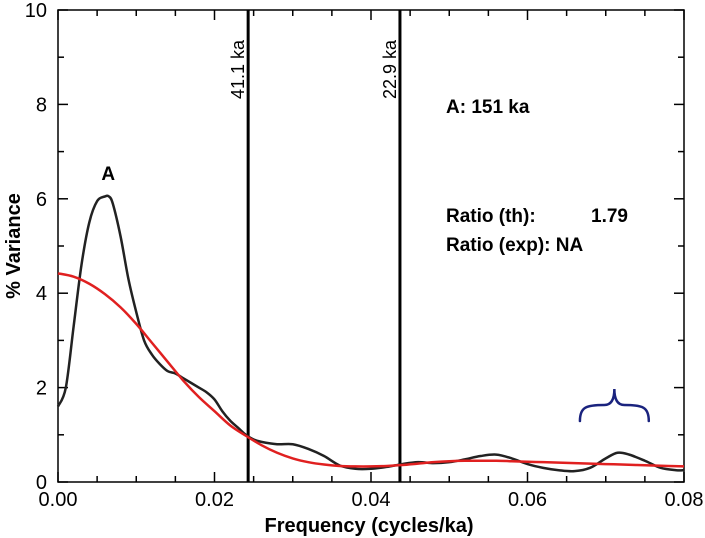 The width and height of the screenshot is (705, 538). I want to click on period-line-label: 22.9 ka, so click(390, 69).